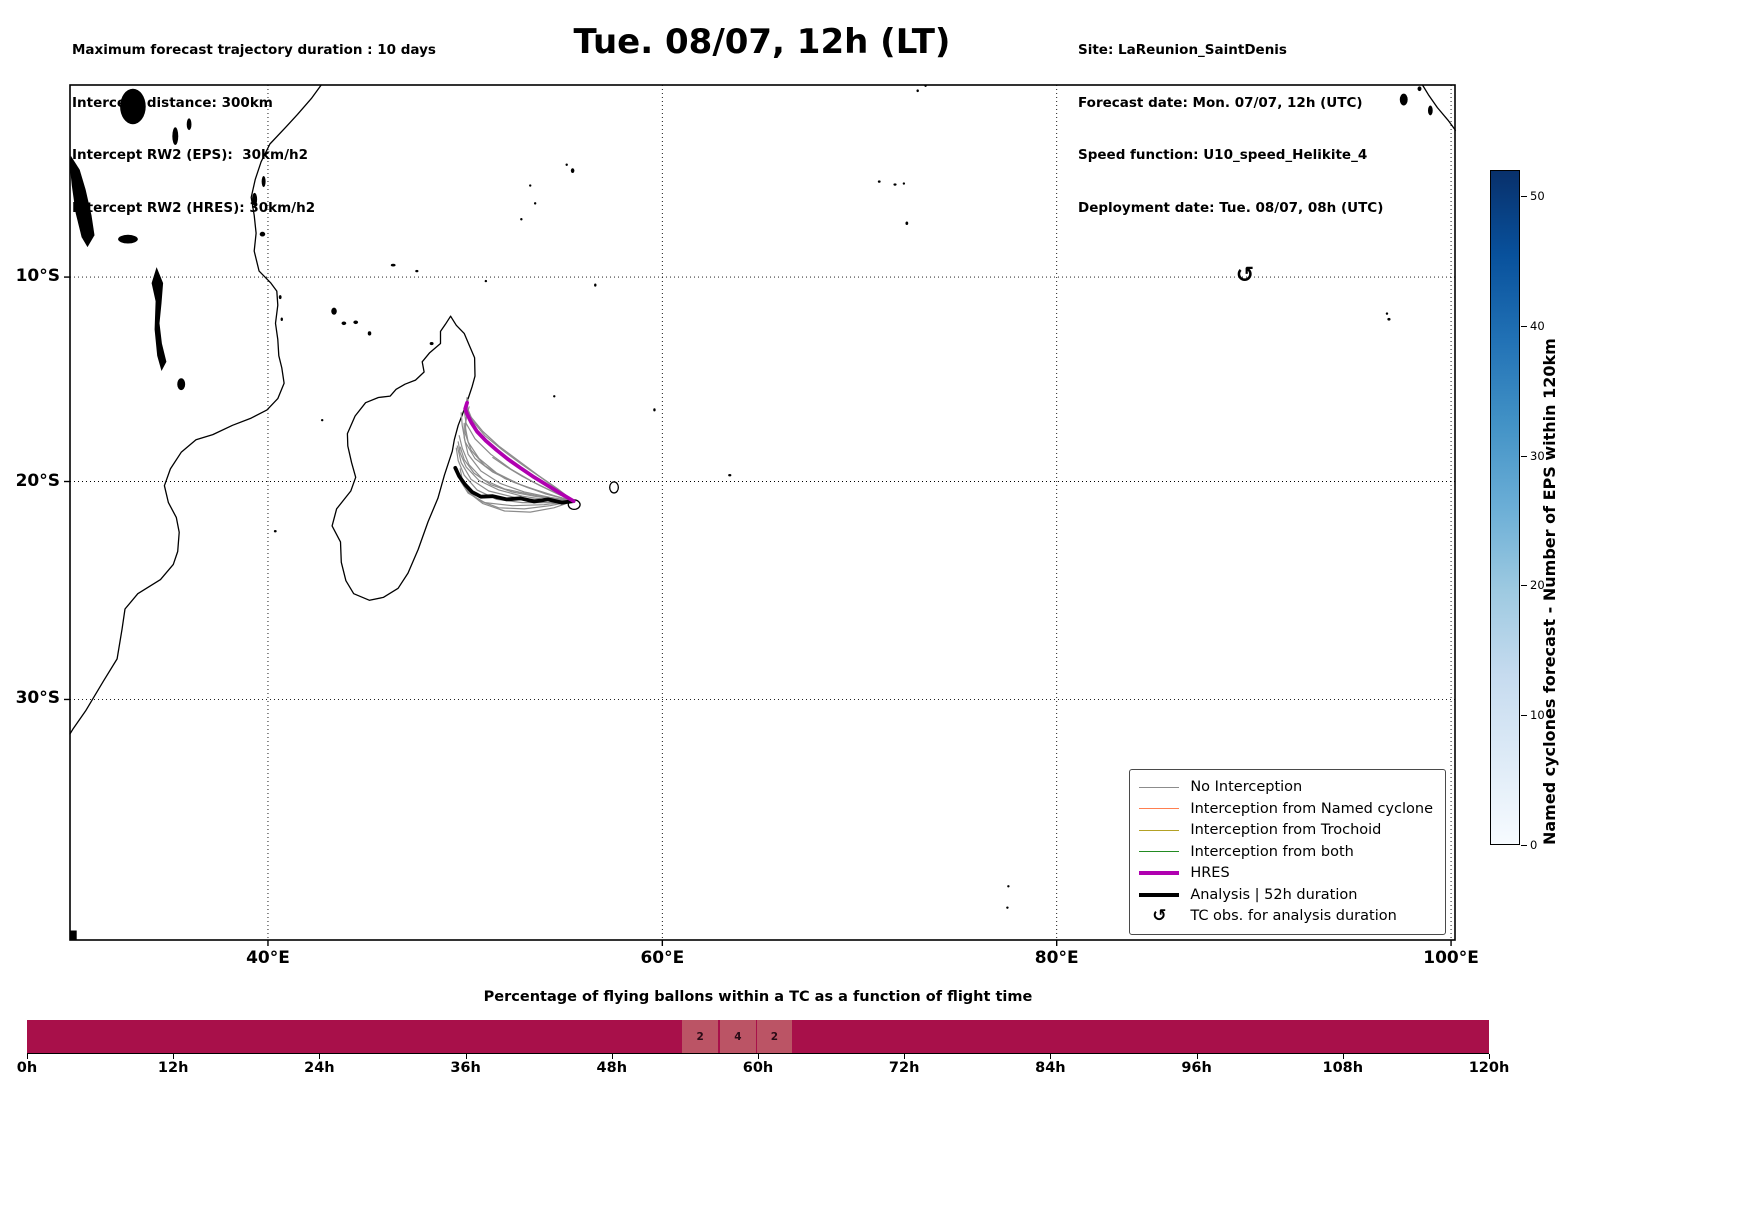  What do you see at coordinates (1537, 715) in the screenshot?
I see `colorbar-tick-label: 10` at bounding box center [1537, 715].